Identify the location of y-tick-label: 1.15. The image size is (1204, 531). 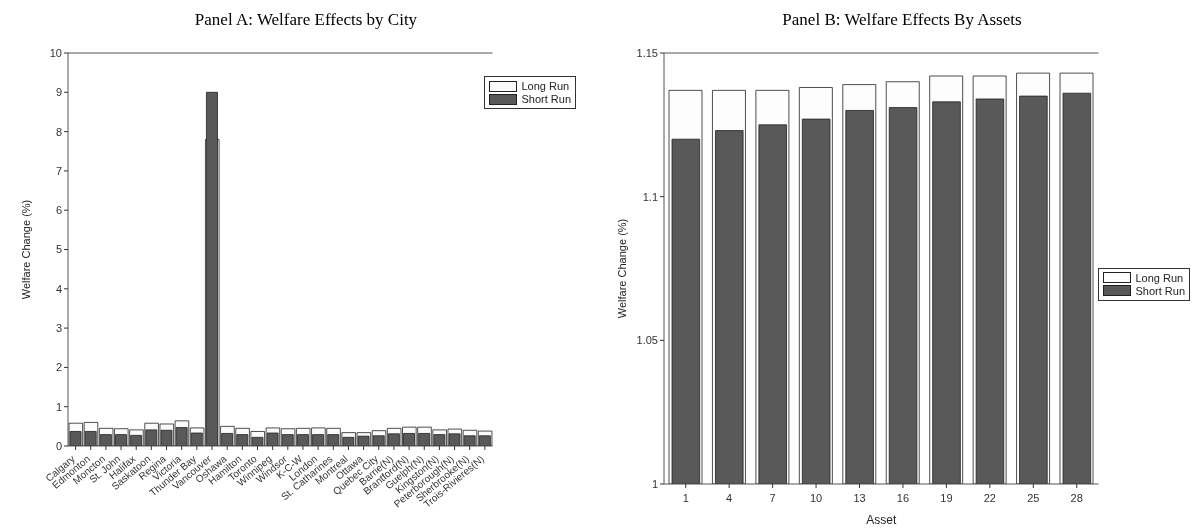
(647, 52).